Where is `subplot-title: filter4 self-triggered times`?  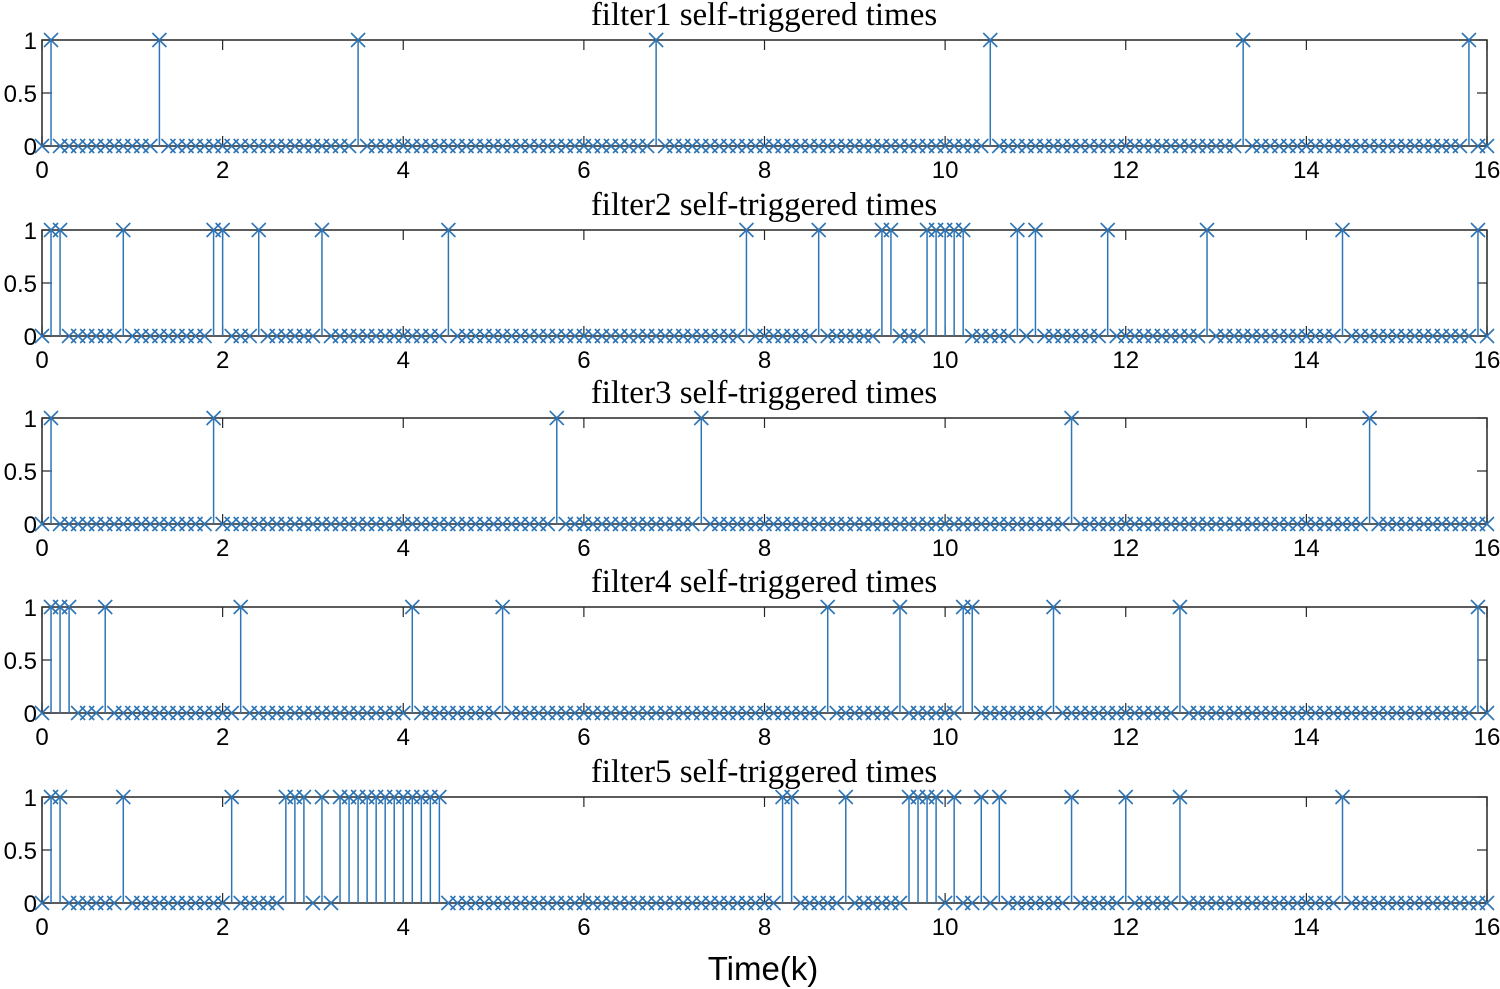 subplot-title: filter4 self-triggered times is located at coordinates (764, 582).